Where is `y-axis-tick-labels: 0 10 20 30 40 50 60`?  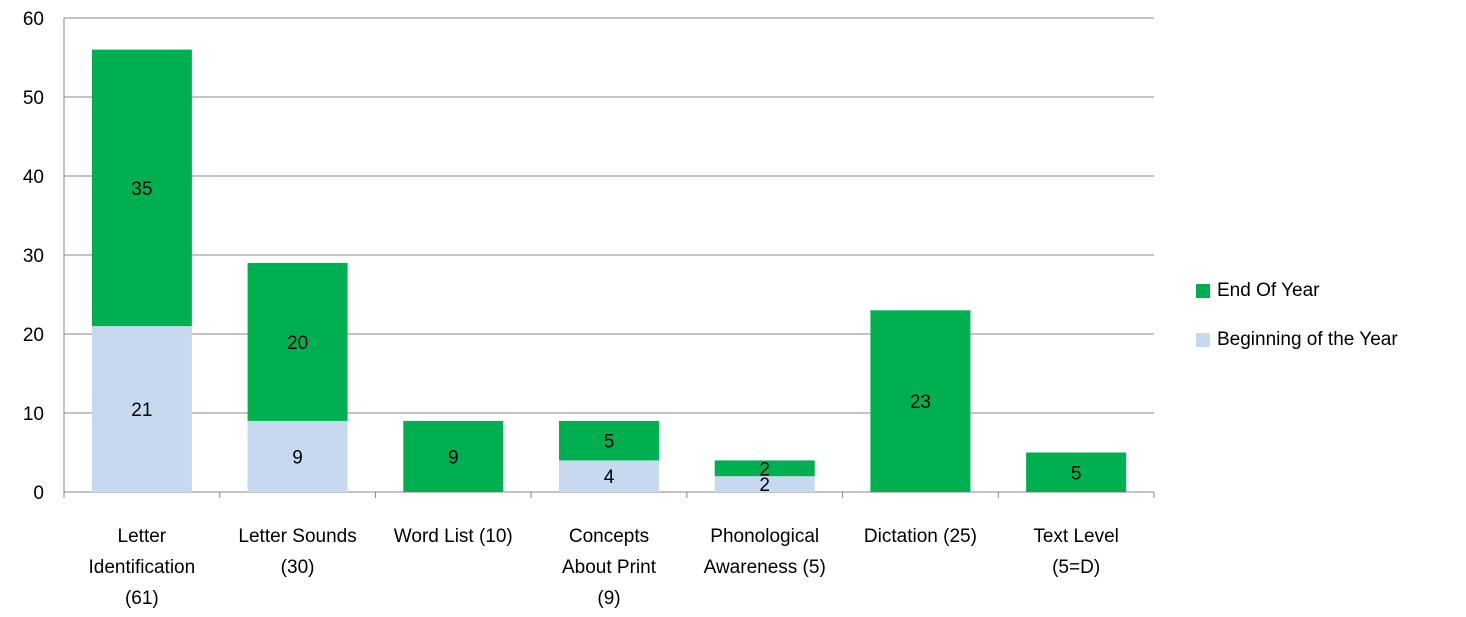 y-axis-tick-labels: 0 10 20 30 40 50 60 is located at coordinates (33, 256).